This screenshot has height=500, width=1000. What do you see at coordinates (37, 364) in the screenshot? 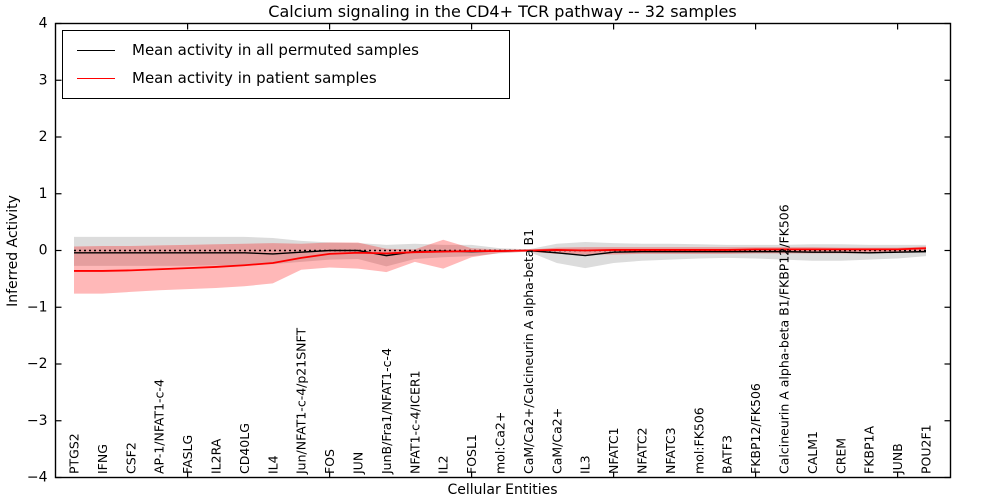
I see `y-tick-label: −2` at bounding box center [37, 364].